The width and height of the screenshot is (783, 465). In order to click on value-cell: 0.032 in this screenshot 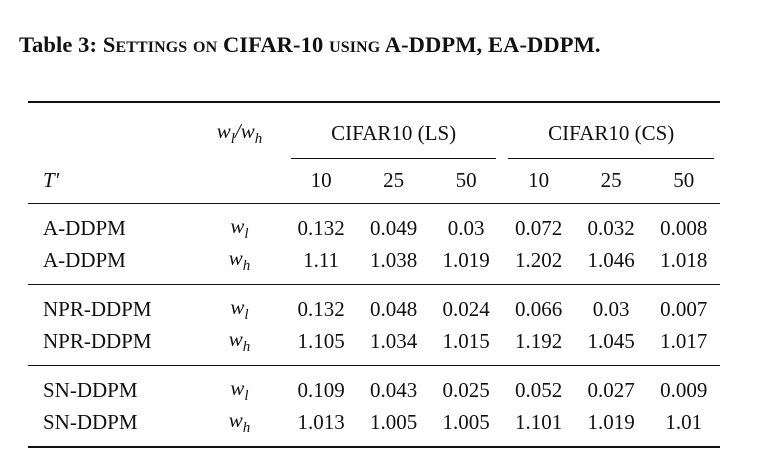, I will do `click(611, 223)`.